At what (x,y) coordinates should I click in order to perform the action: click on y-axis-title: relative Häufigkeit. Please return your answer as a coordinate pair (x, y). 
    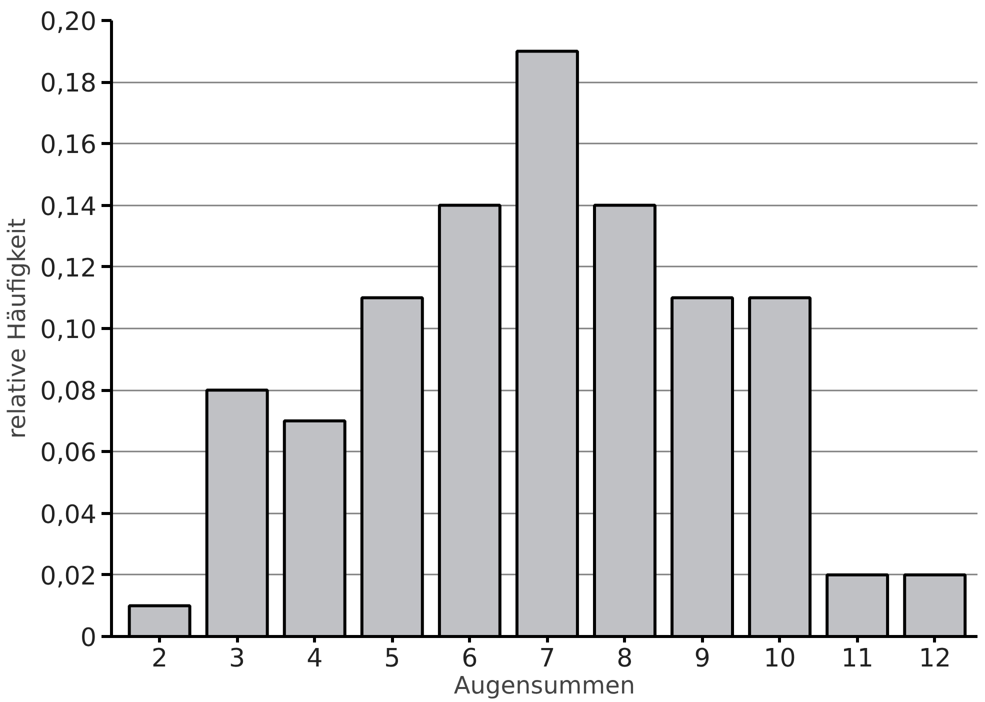
    Looking at the image, I should click on (17, 328).